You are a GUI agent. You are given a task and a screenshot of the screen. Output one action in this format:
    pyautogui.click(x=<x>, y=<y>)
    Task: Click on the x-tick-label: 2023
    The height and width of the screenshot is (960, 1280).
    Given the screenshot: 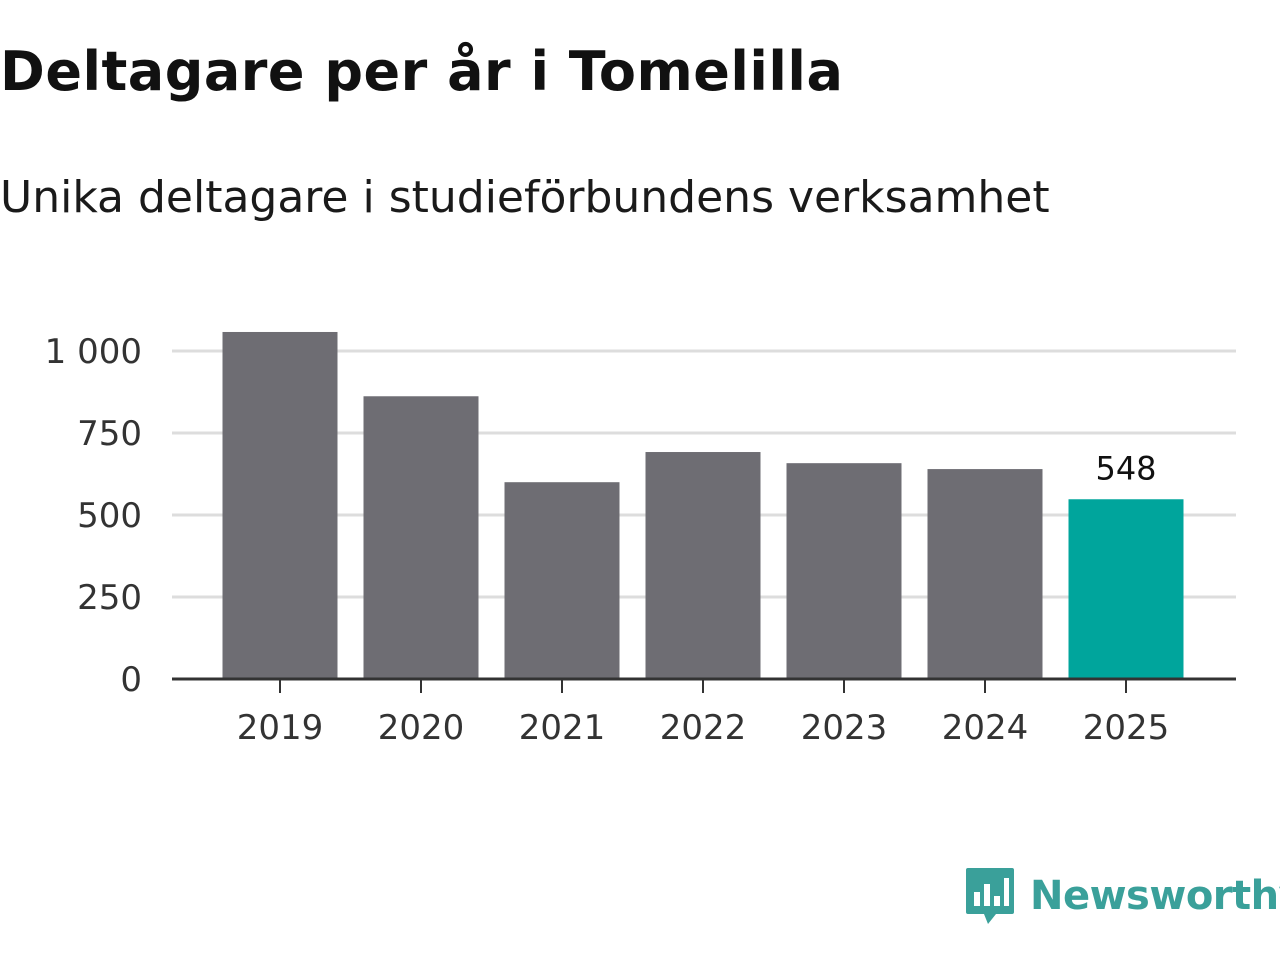 What is the action you would take?
    pyautogui.click(x=844, y=728)
    